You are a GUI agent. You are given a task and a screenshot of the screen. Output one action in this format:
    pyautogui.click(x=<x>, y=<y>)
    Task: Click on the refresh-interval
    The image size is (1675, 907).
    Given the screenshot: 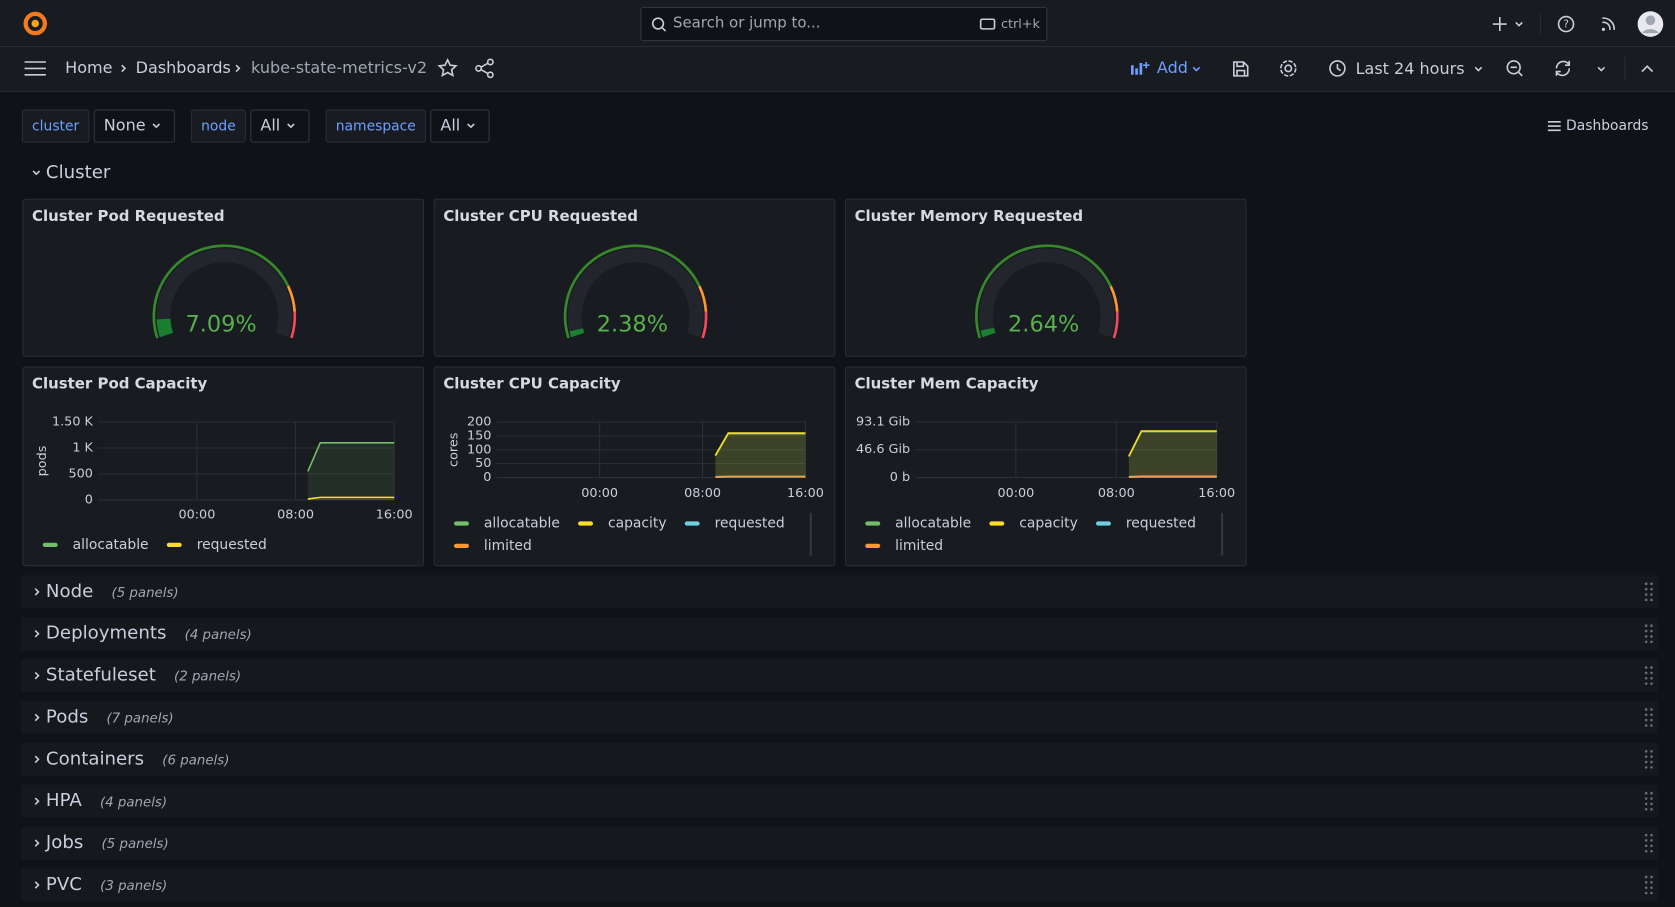 What is the action you would take?
    pyautogui.click(x=1601, y=69)
    